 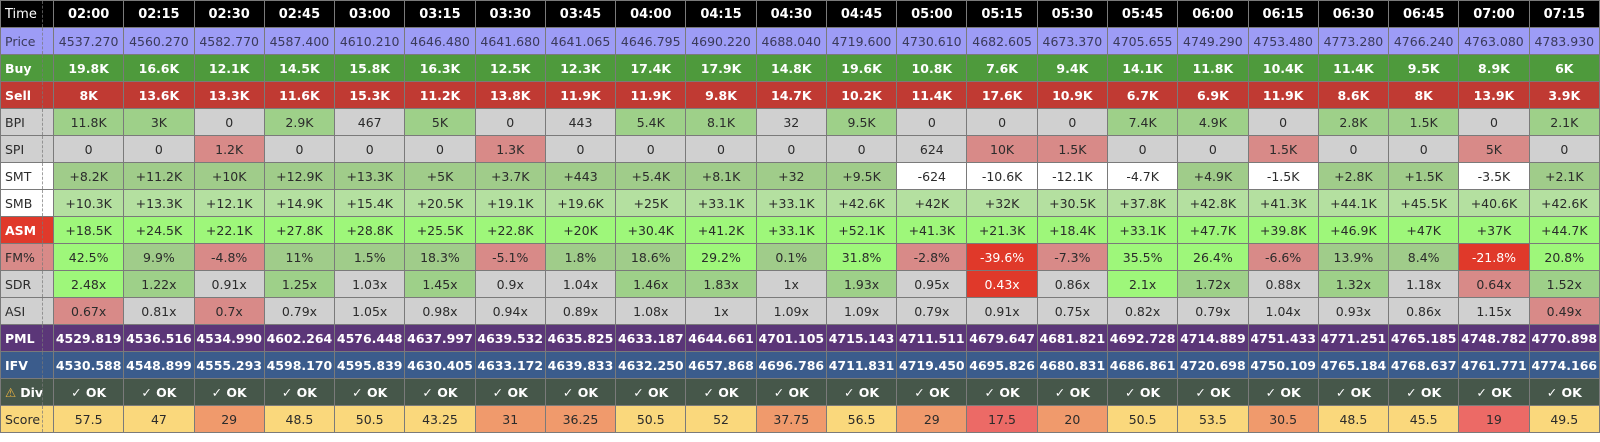 What do you see at coordinates (440, 14) in the screenshot?
I see `time-cell: 03:15` at bounding box center [440, 14].